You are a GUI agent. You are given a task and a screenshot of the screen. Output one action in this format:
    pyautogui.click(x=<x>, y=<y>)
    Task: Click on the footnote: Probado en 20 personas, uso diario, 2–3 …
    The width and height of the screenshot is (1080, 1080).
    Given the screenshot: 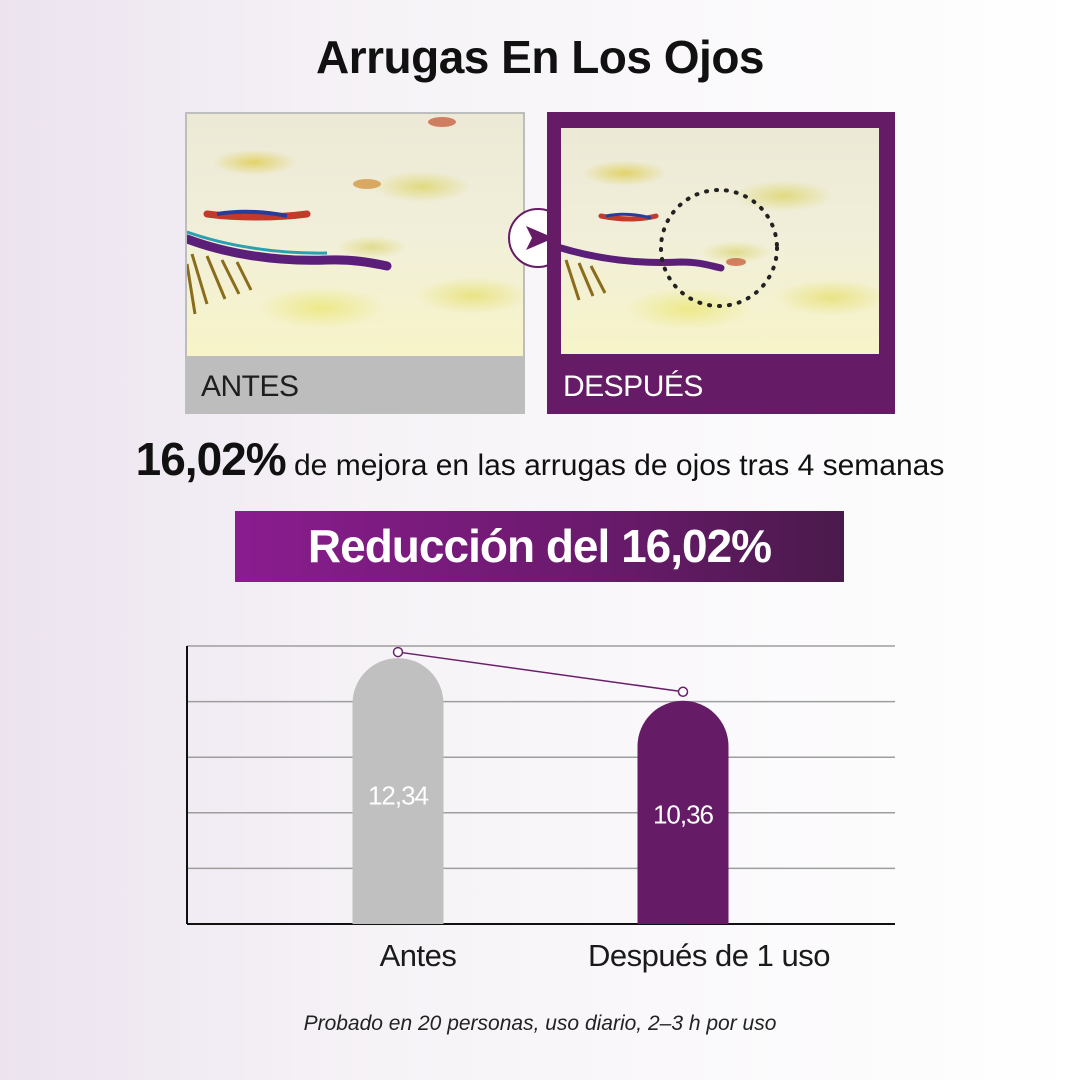 What is the action you would take?
    pyautogui.click(x=540, y=1023)
    